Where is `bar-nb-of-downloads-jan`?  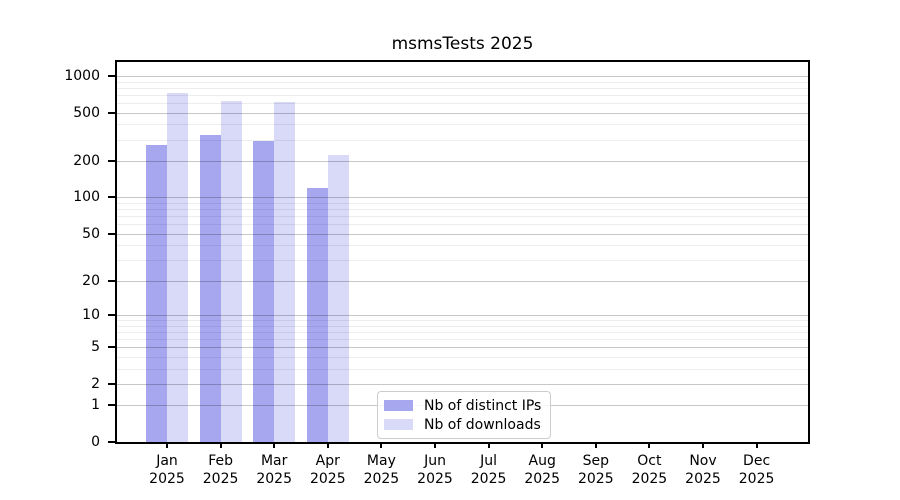 bar-nb-of-downloads-jan is located at coordinates (177, 267).